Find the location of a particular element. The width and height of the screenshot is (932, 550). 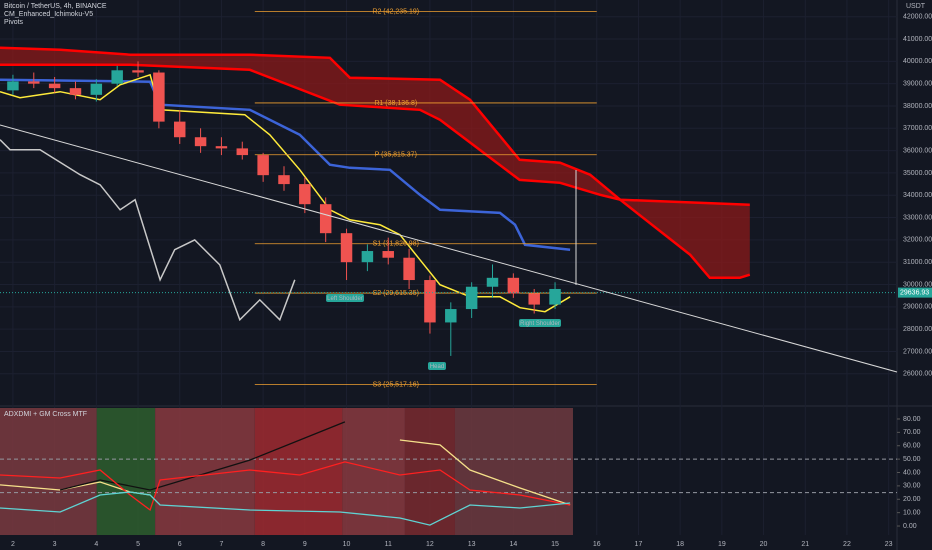

chart-title: Bitcoin / TetherUS, 4h, BINANCE is located at coordinates (55, 6).